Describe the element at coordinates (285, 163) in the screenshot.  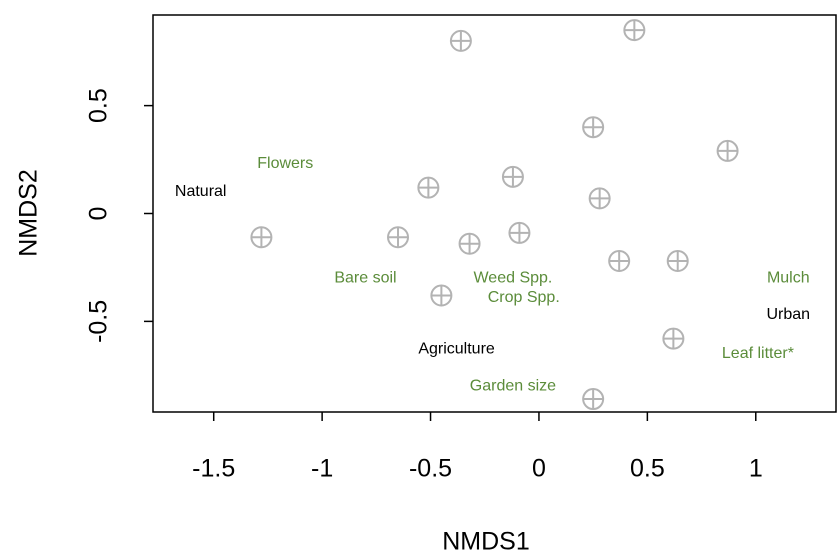
I see `annotation: Flowers` at that location.